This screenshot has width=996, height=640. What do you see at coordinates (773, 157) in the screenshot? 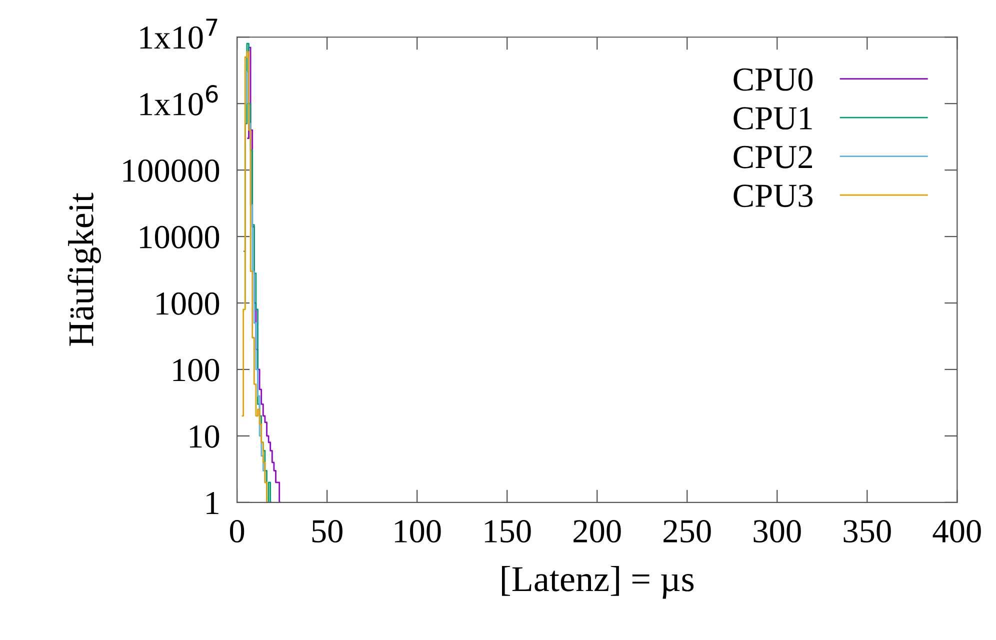
I see `legend-label: CPU2` at bounding box center [773, 157].